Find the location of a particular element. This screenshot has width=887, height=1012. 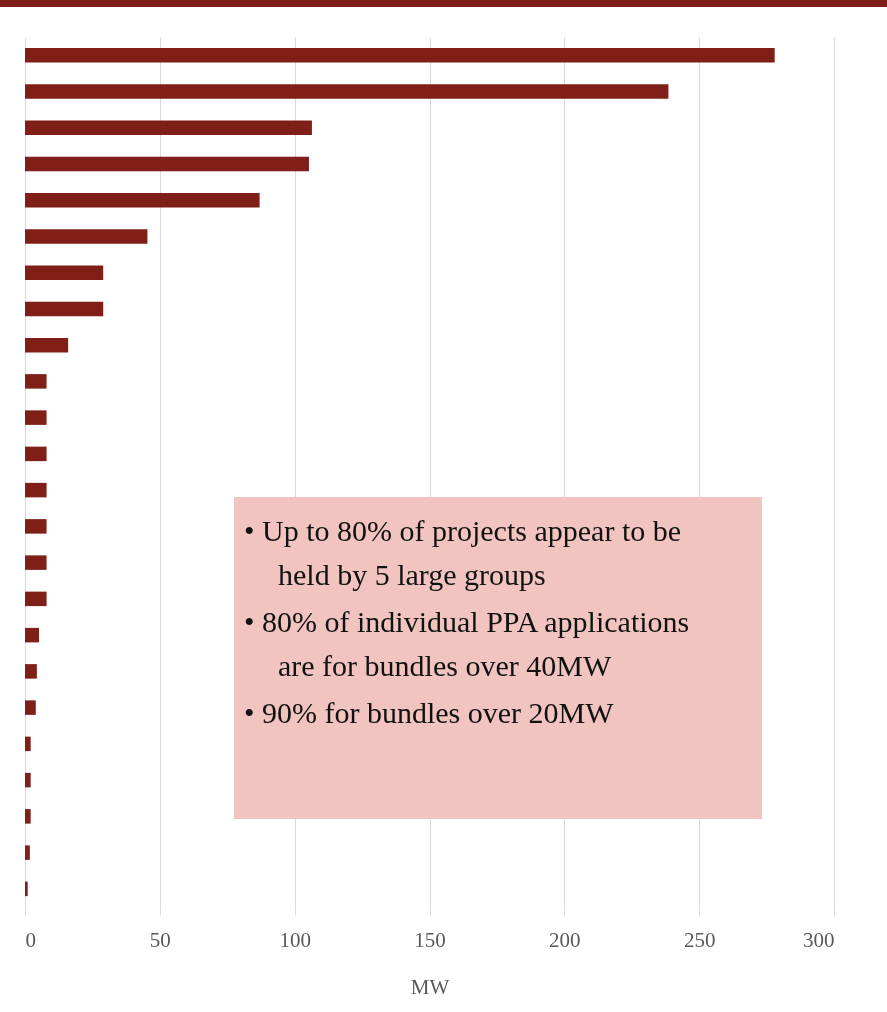

annotation: • 80% of individual PPA applications are for bundles over 40MW is located at coordinates (467, 644).